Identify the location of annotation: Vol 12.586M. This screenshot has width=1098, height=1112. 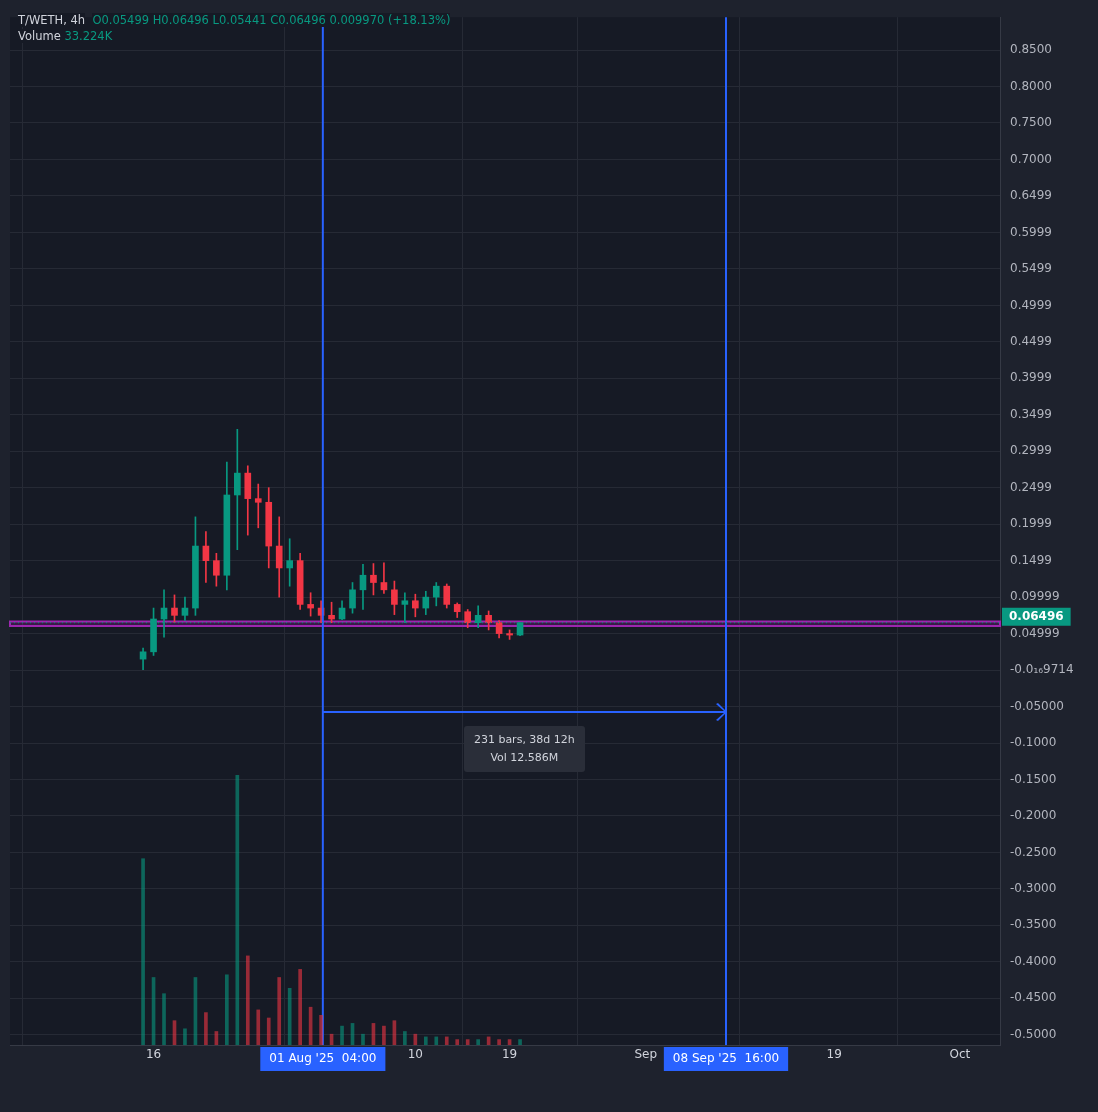
(524, 758).